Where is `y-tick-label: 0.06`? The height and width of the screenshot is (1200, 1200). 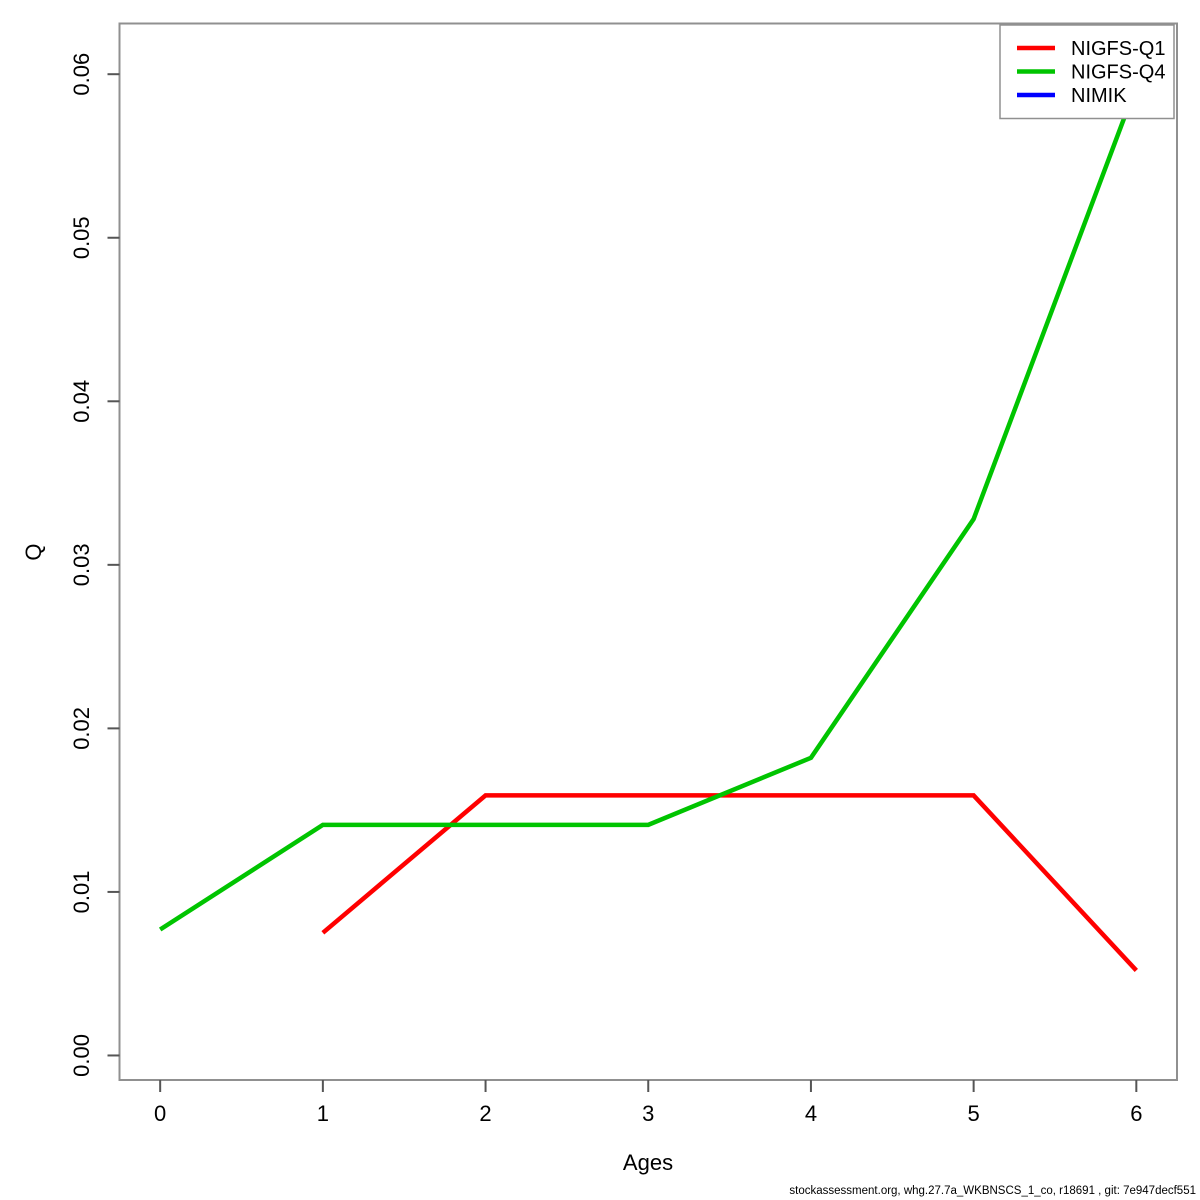
y-tick-label: 0.06 is located at coordinates (81, 74).